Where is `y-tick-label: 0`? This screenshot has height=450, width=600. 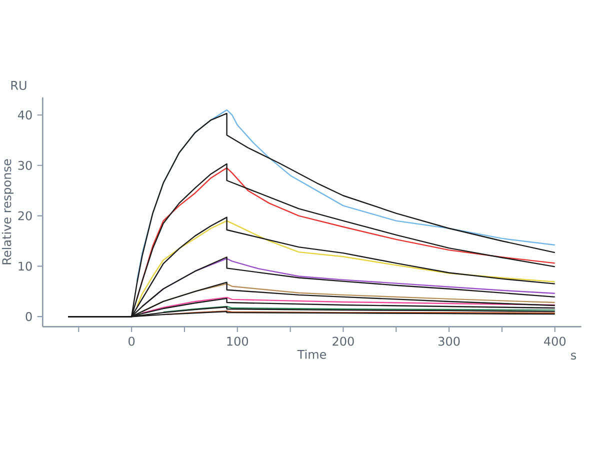 y-tick-label: 0 is located at coordinates (29, 317).